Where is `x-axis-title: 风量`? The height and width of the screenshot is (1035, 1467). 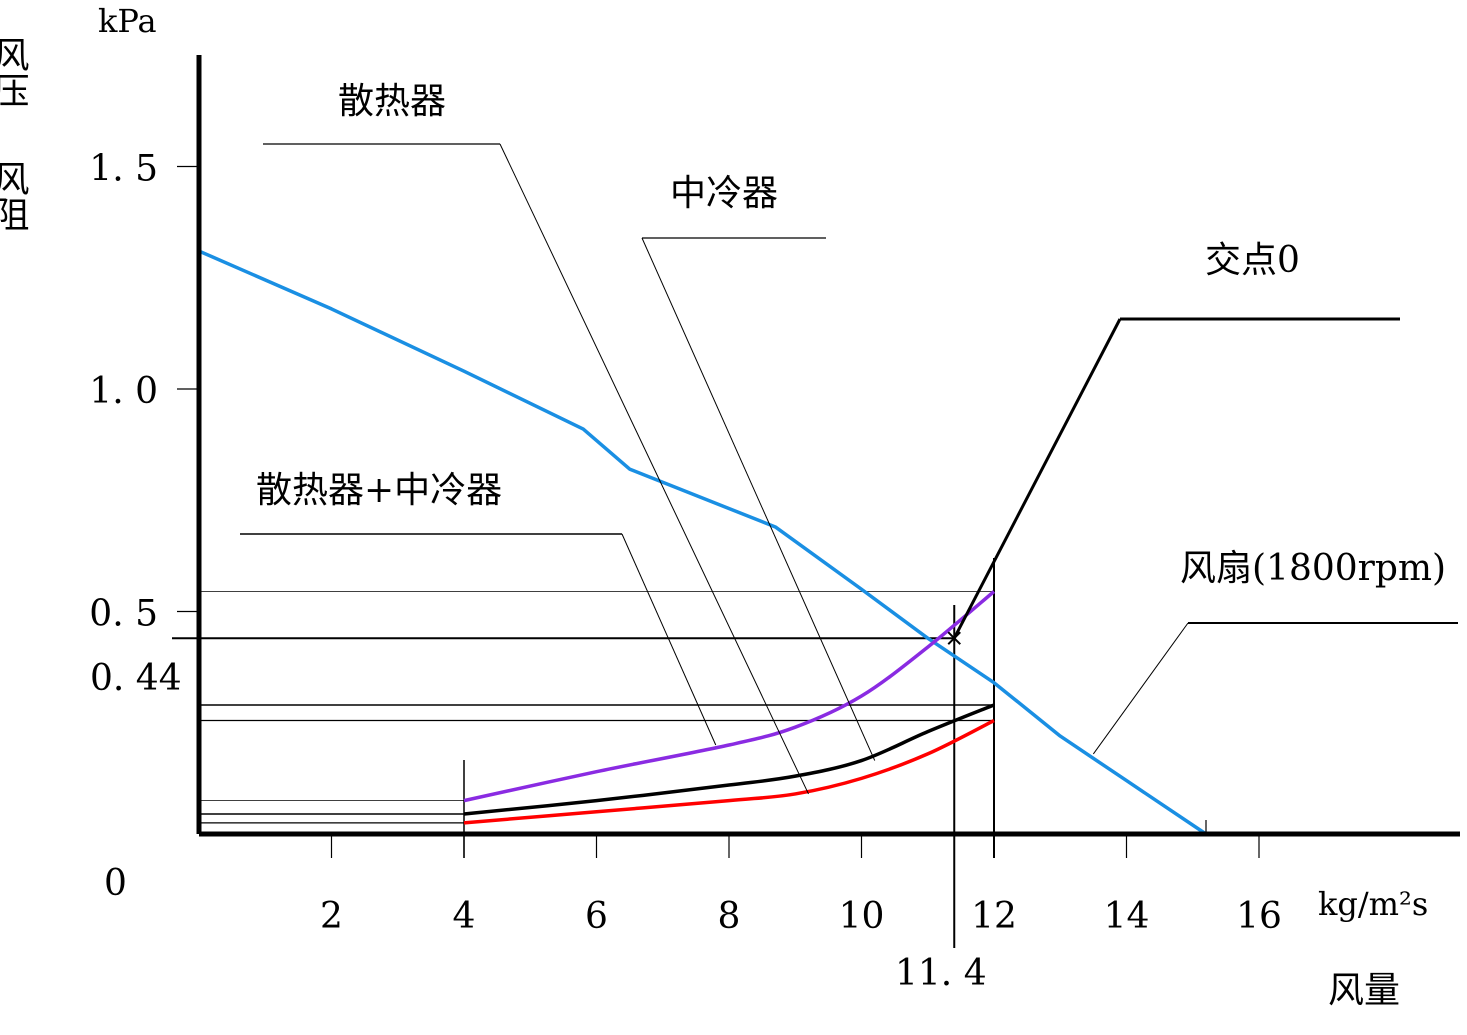
x-axis-title: 风量 is located at coordinates (1364, 990).